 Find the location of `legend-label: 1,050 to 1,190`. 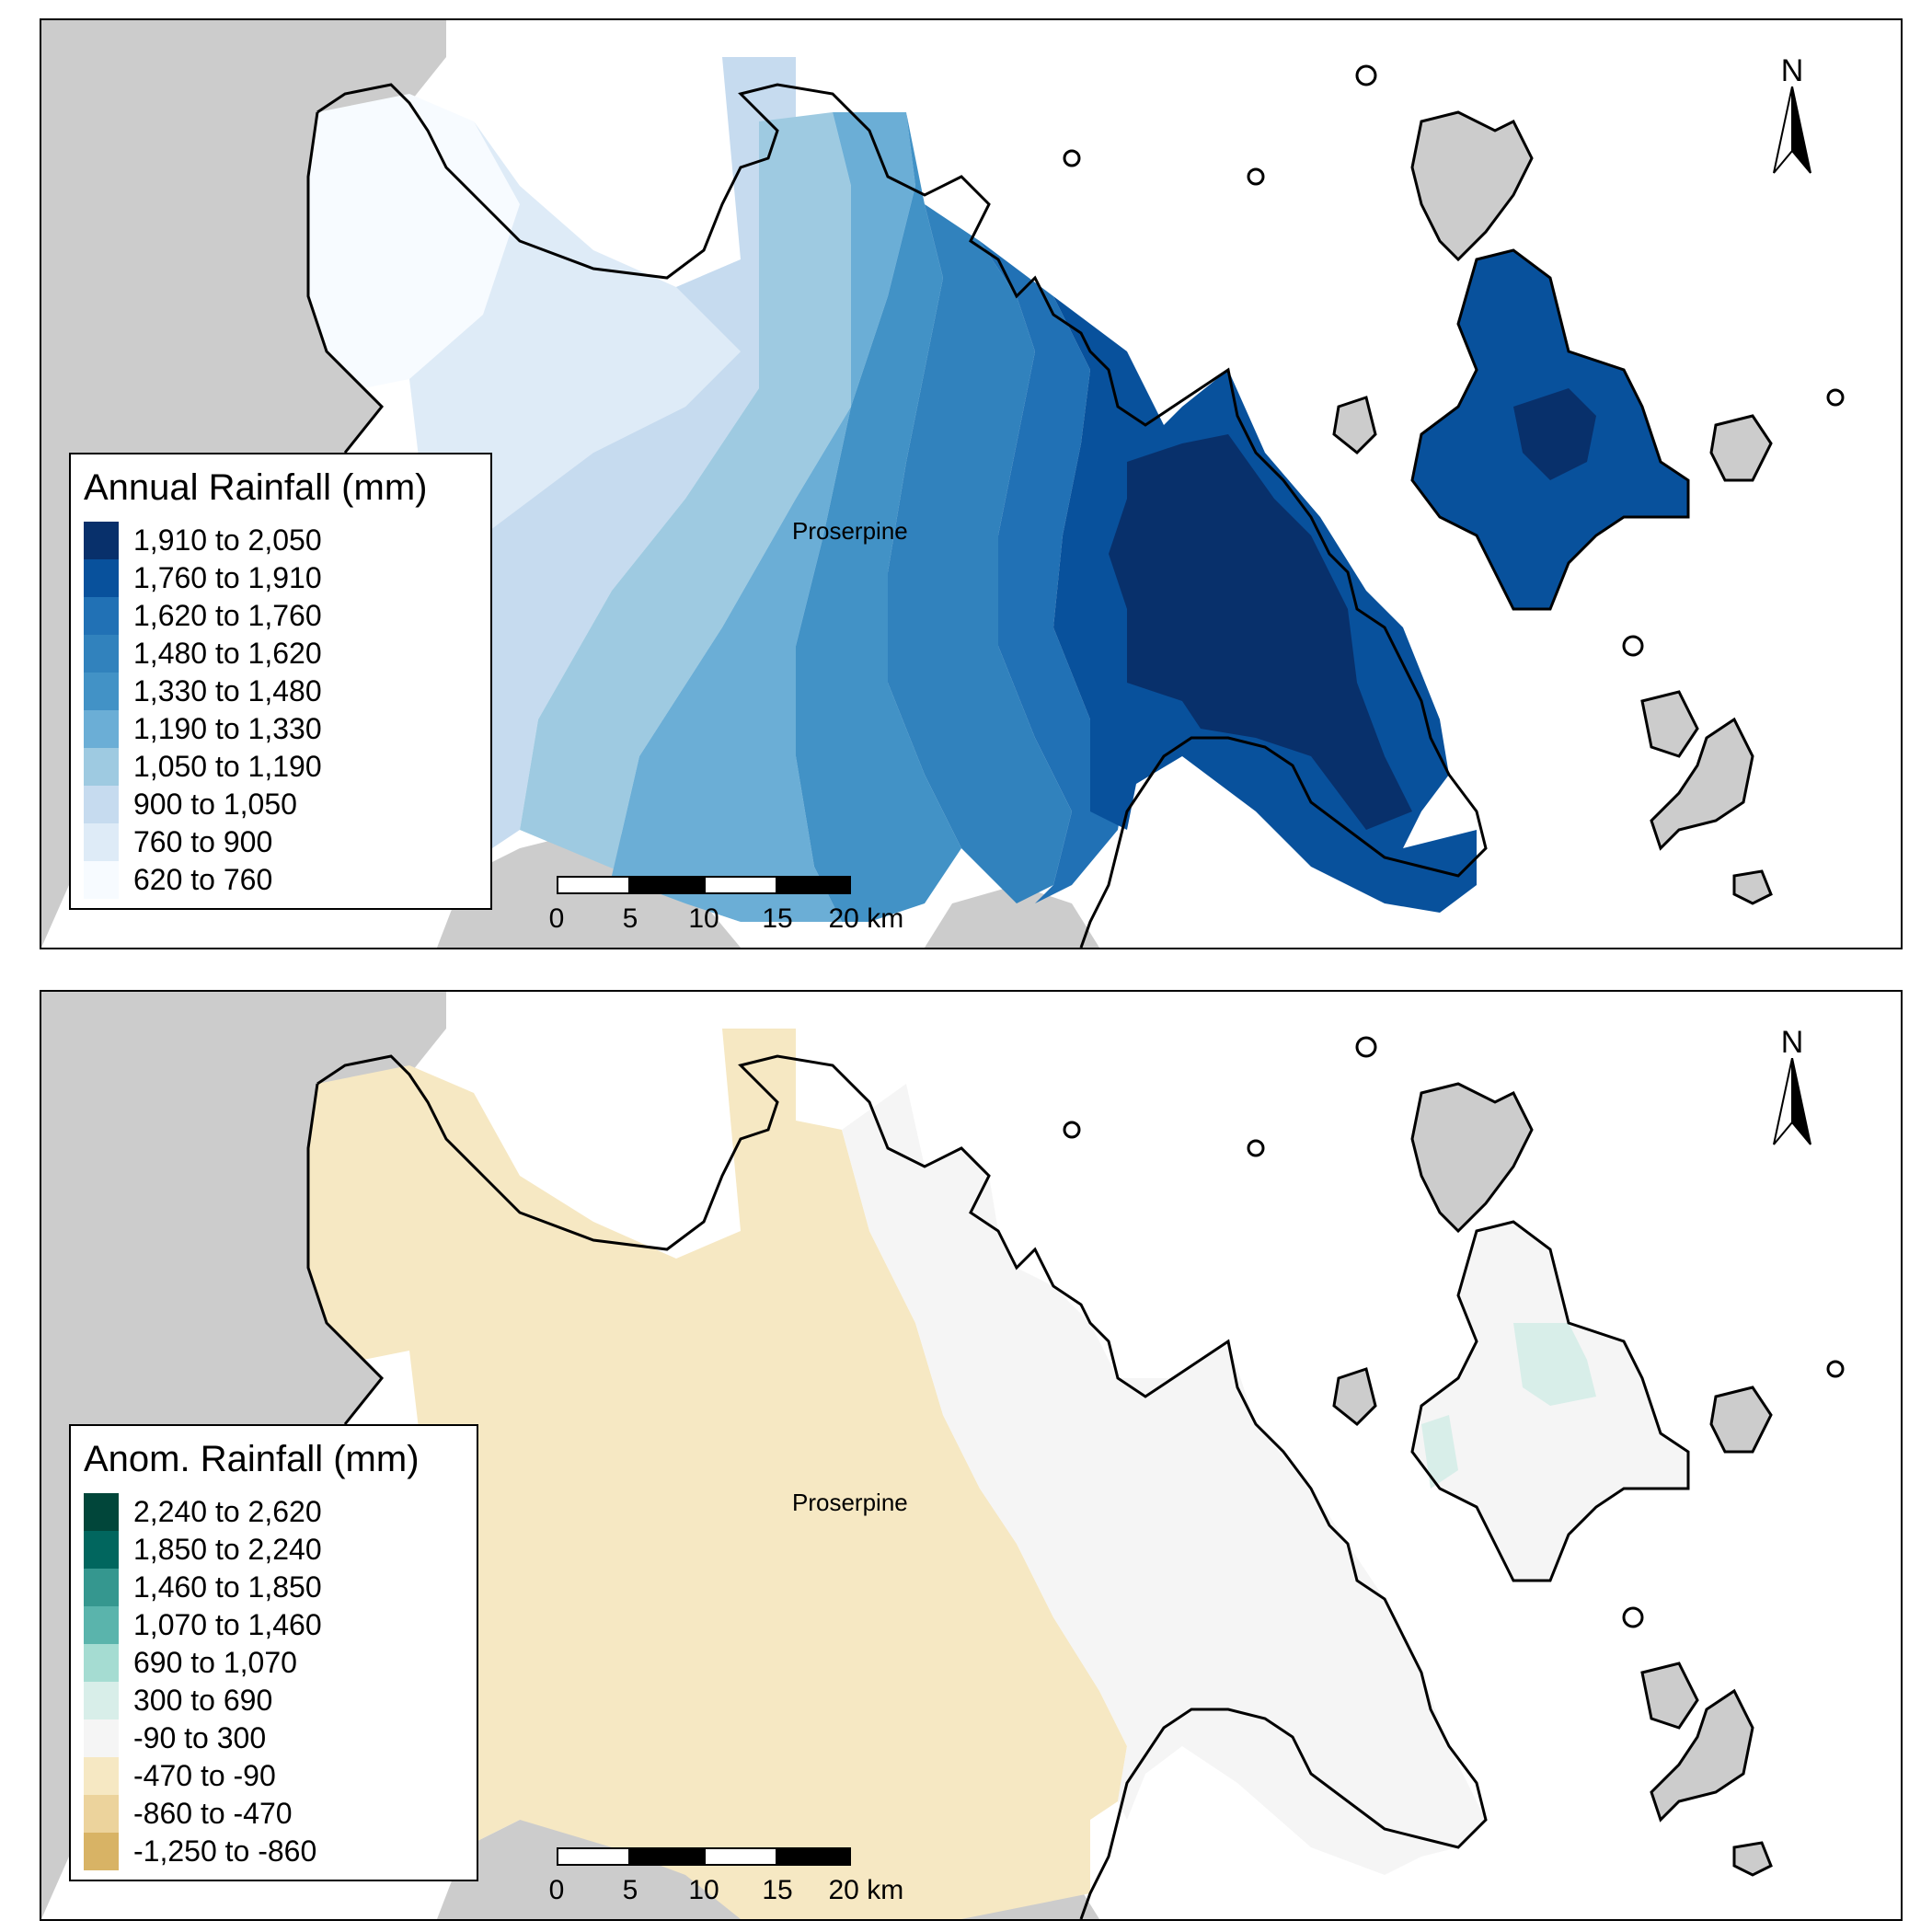

legend-label: 1,050 to 1,190 is located at coordinates (227, 766).